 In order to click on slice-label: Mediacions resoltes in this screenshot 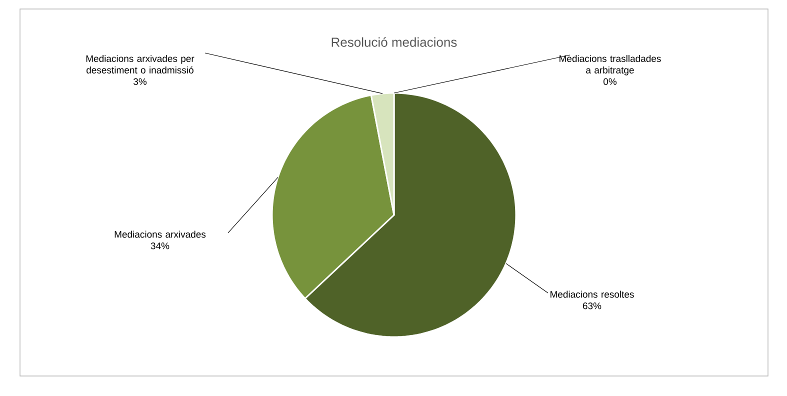, I will do `click(592, 294)`.